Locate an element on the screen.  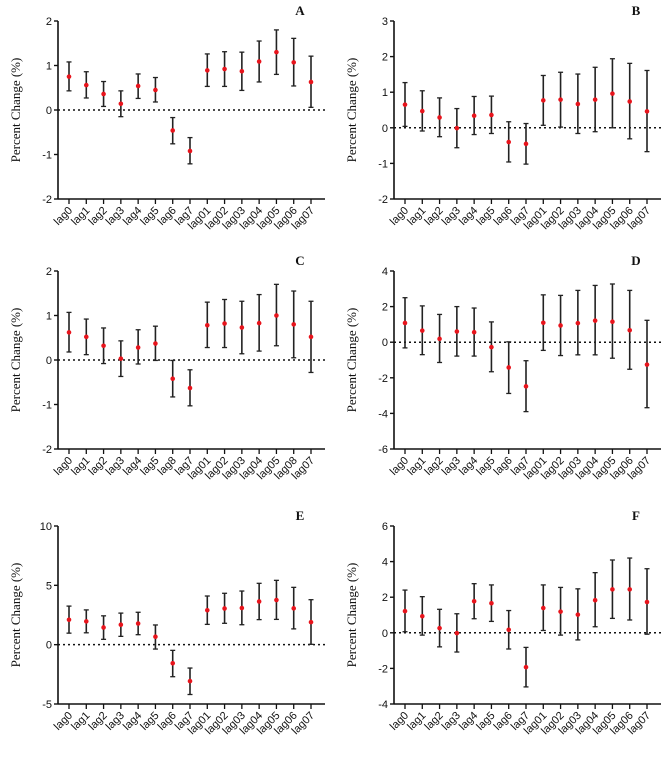
panel-label: A is located at coordinates (300, 10).